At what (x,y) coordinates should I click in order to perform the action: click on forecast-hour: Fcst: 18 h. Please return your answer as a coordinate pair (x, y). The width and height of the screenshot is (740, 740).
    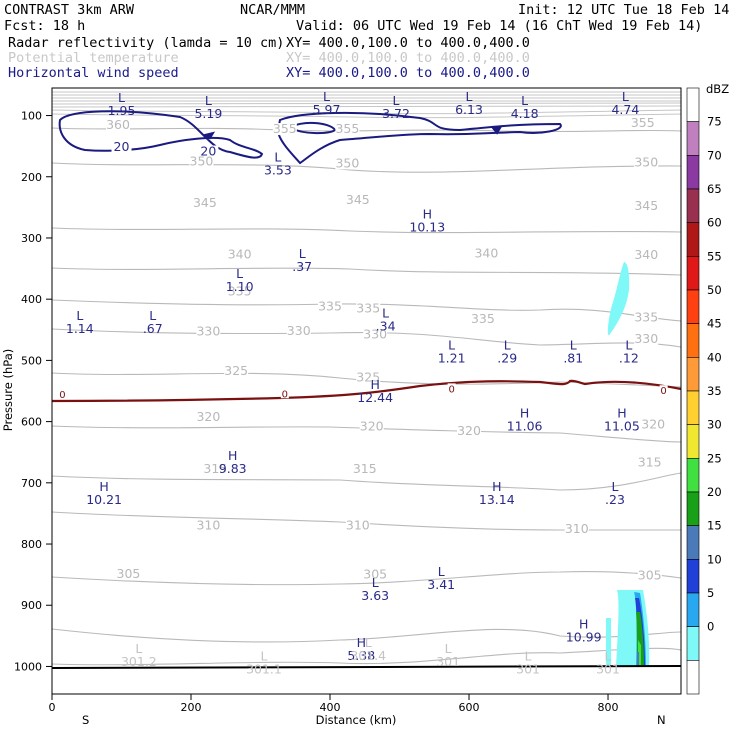
    Looking at the image, I should click on (44, 26).